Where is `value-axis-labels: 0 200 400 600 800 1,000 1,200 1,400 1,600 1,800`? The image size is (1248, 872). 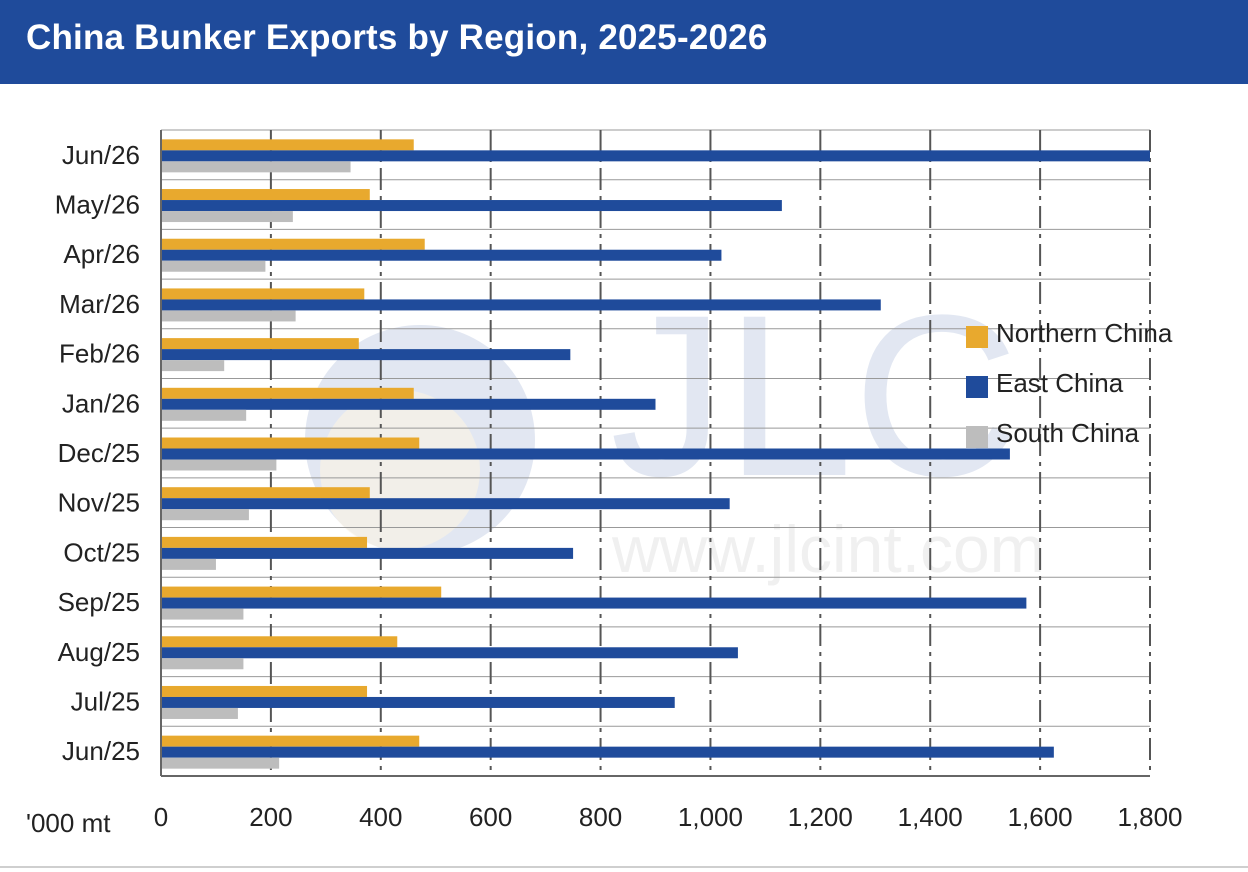 value-axis-labels: 0 200 400 600 800 1,000 1,200 1,400 1,600 1,800 is located at coordinates (668, 817).